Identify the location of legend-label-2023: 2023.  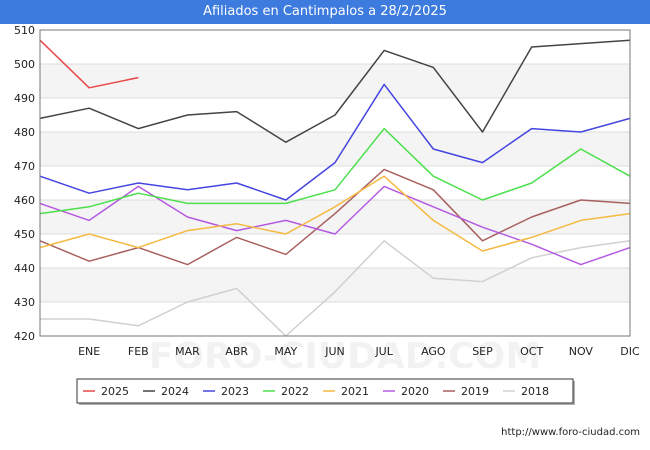
(235, 391).